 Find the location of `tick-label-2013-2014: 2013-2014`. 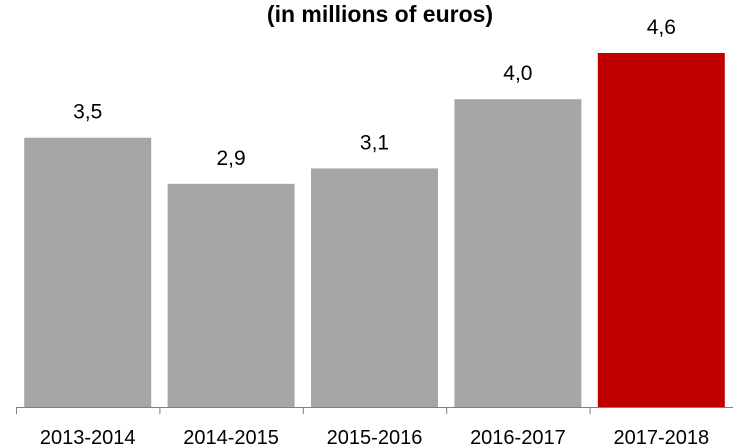

tick-label-2013-2014: 2013-2014 is located at coordinates (88, 437).